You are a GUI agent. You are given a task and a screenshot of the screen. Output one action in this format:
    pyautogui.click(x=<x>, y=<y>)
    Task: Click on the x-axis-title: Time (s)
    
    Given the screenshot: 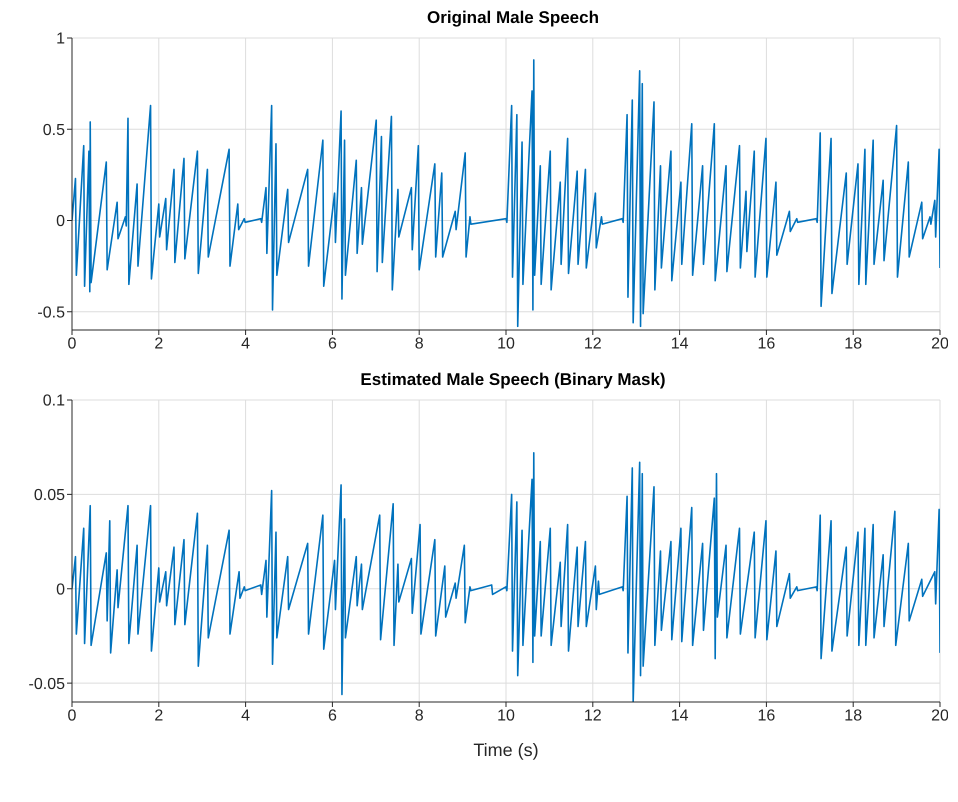 What is the action you would take?
    pyautogui.click(x=506, y=750)
    